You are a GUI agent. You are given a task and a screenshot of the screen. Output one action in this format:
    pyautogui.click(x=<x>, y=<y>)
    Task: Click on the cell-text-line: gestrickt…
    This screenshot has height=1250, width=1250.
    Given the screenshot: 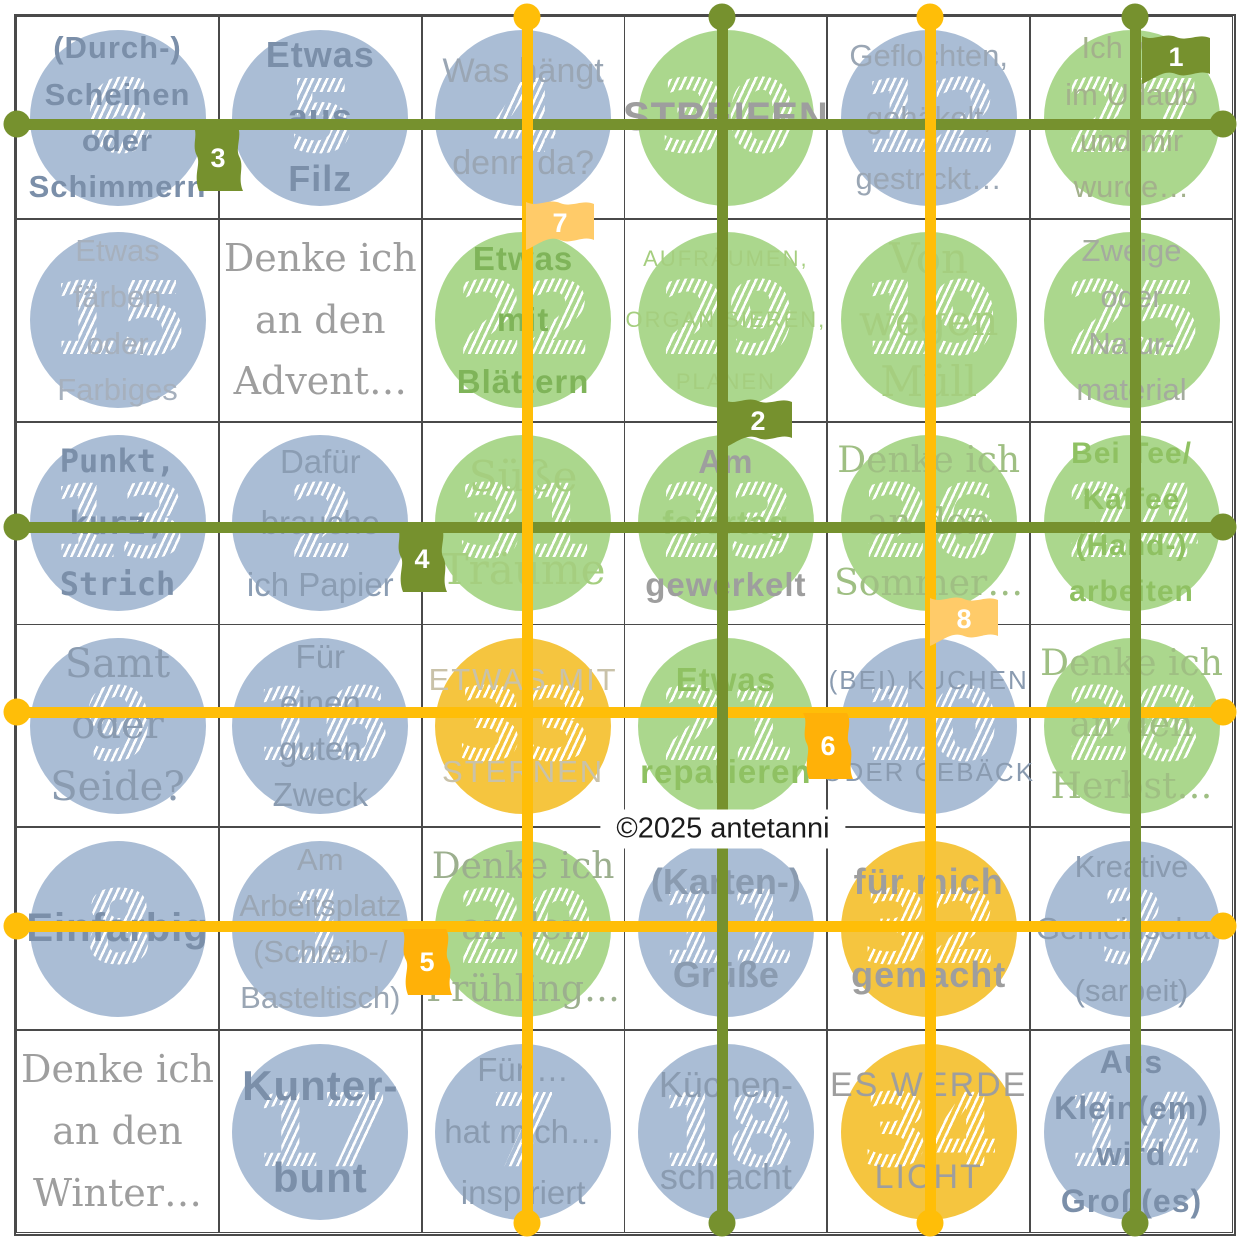 What is the action you would take?
    pyautogui.click(x=928, y=179)
    